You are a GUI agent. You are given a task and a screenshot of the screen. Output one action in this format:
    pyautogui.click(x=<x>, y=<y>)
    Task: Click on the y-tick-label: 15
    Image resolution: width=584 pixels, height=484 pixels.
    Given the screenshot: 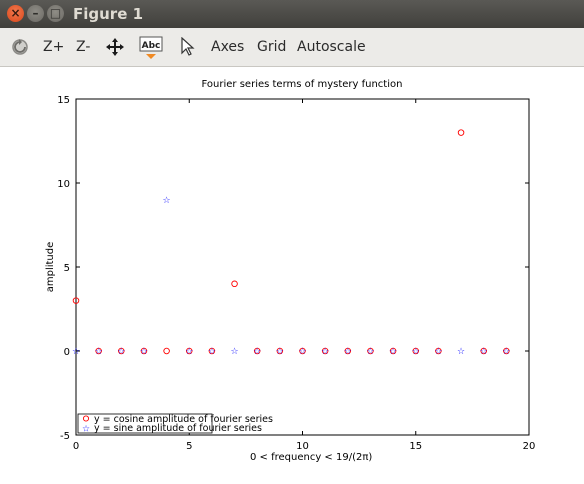 What is the action you would take?
    pyautogui.click(x=63, y=100)
    